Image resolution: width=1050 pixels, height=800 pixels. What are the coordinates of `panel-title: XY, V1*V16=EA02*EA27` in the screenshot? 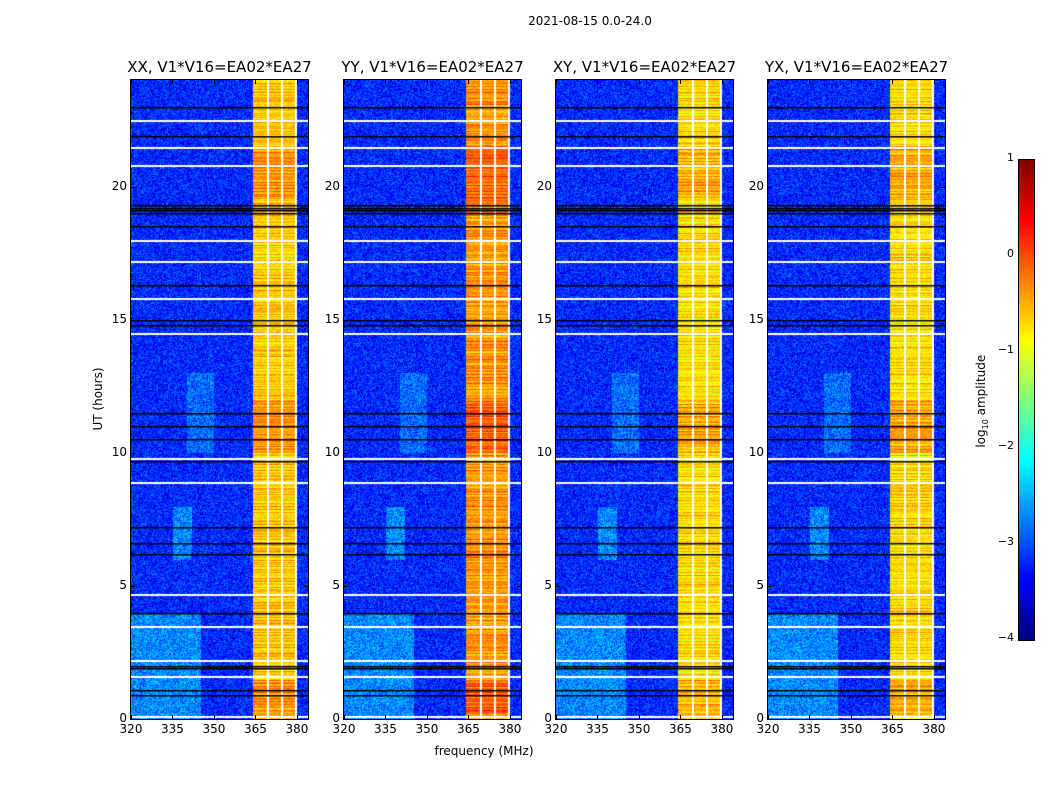 It's located at (644, 67).